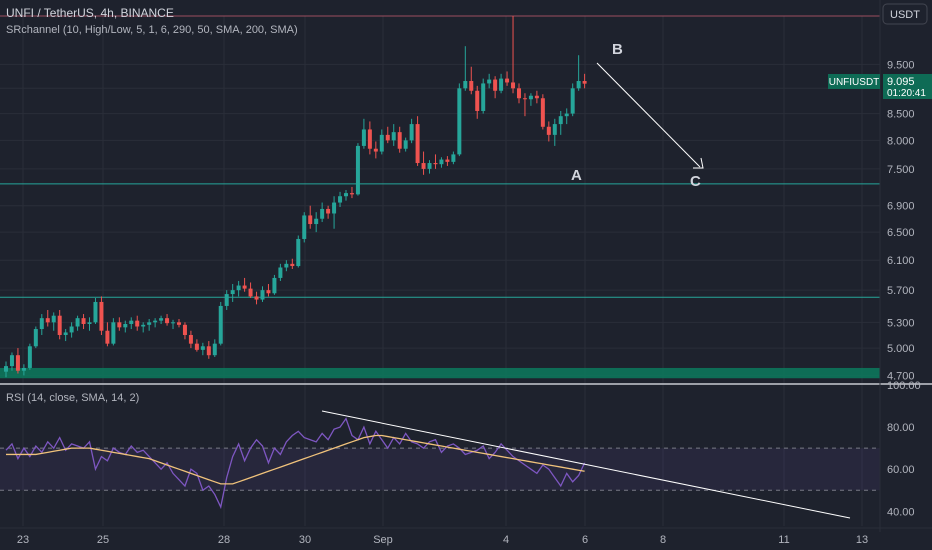 The height and width of the screenshot is (550, 932). What do you see at coordinates (905, 14) in the screenshot?
I see `currency-button: USDT` at bounding box center [905, 14].